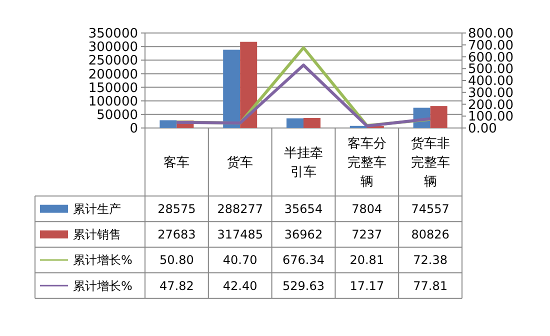 This screenshot has width=550, height=336. What do you see at coordinates (177, 235) in the screenshot?
I see `data-label: 27683` at bounding box center [177, 235].